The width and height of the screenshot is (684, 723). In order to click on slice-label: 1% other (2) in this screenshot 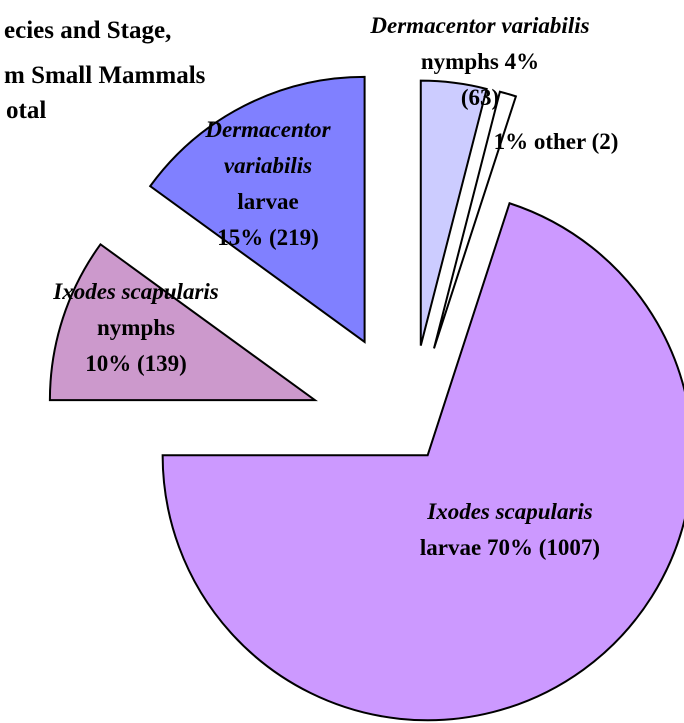, I will do `click(556, 142)`.